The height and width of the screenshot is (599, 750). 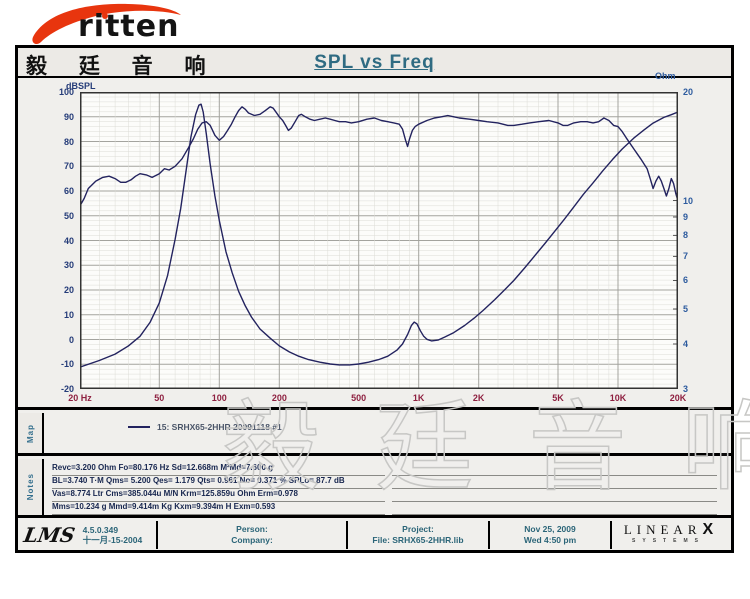 What do you see at coordinates (68, 166) in the screenshot?
I see `y-axis-left-tick-label: 70` at bounding box center [68, 166].